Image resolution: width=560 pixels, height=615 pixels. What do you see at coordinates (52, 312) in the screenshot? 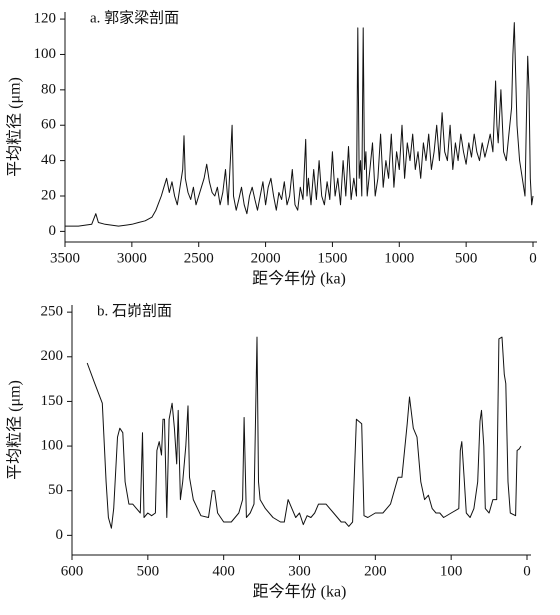
I see `y-tick-label: 250` at bounding box center [52, 312].